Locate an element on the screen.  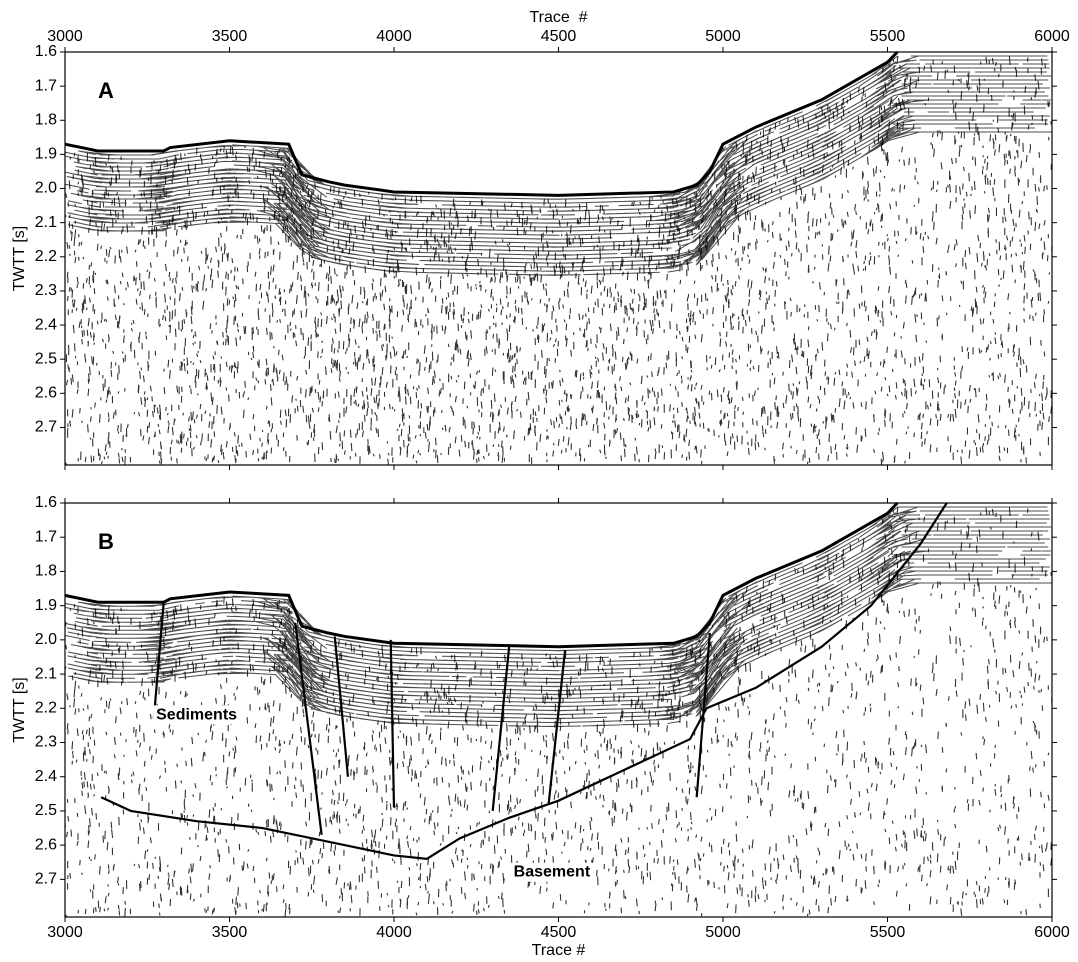
panel-label: A is located at coordinates (106, 90).